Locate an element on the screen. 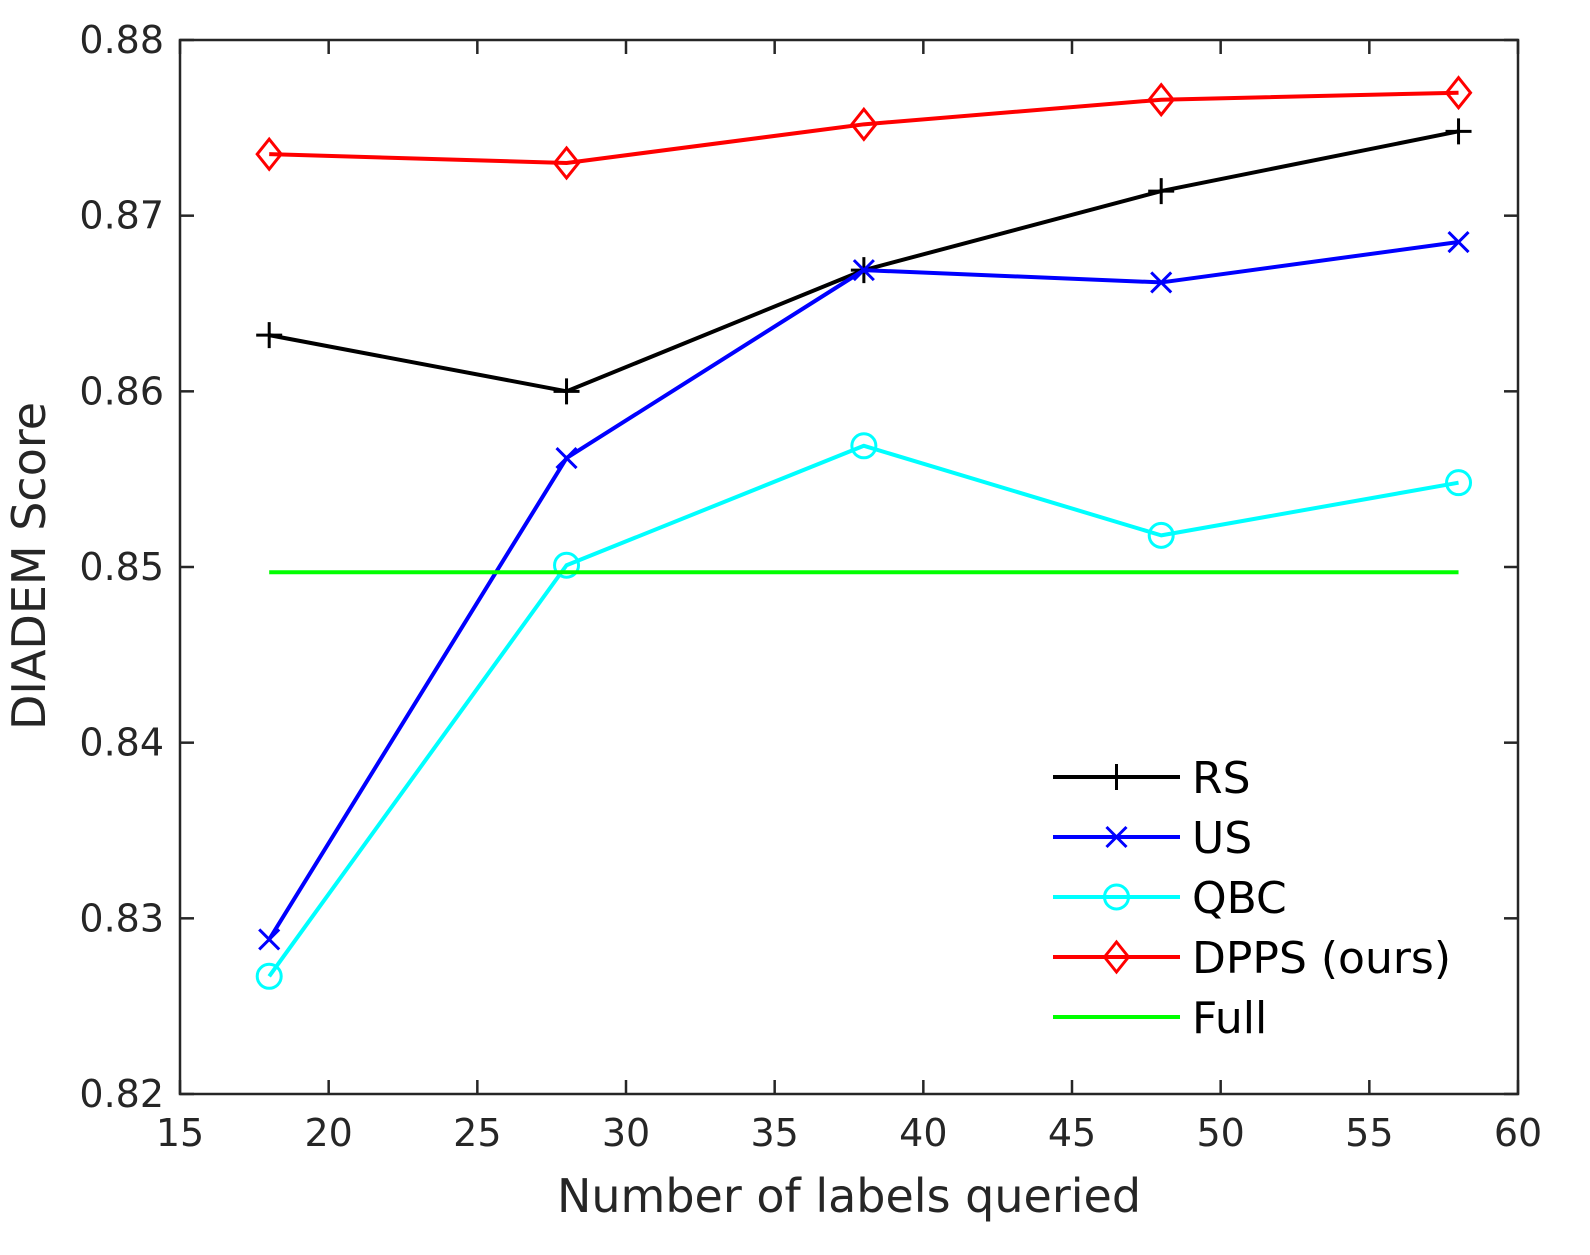  y-tick-label: 0.83 is located at coordinates (121, 918).